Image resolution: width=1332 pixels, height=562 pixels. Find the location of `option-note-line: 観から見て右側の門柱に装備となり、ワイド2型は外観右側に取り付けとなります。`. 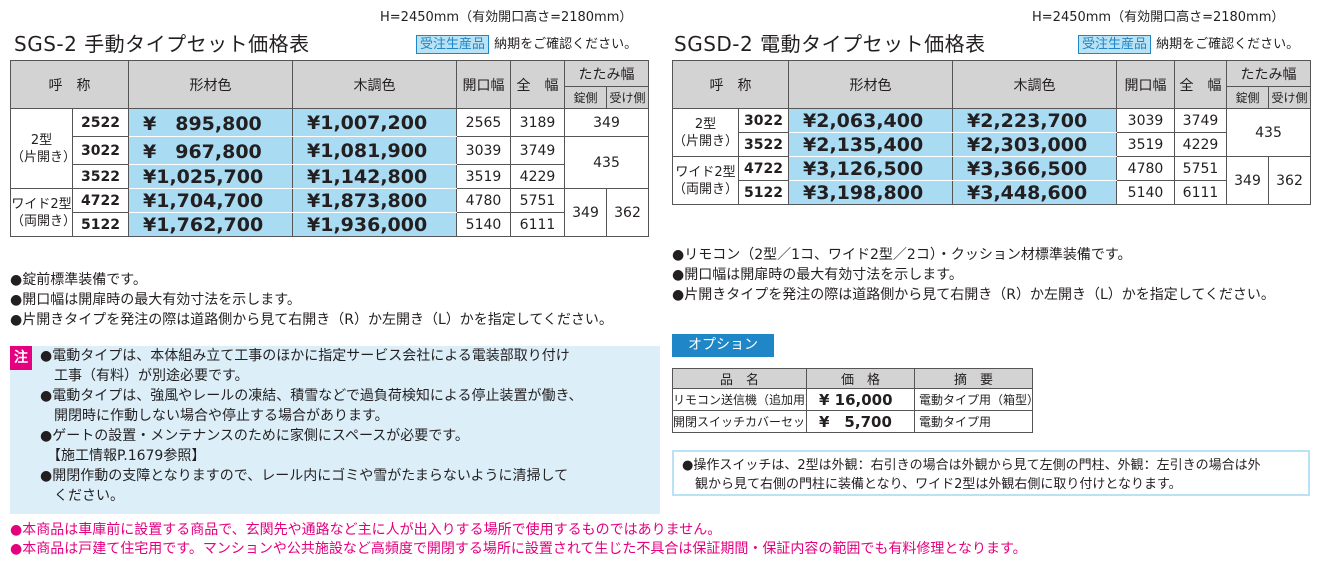

option-note-line: 観から見て右側の門柱に装備となり、ワイド2型は外観右側に取り付けとなります。 is located at coordinates (932, 484).